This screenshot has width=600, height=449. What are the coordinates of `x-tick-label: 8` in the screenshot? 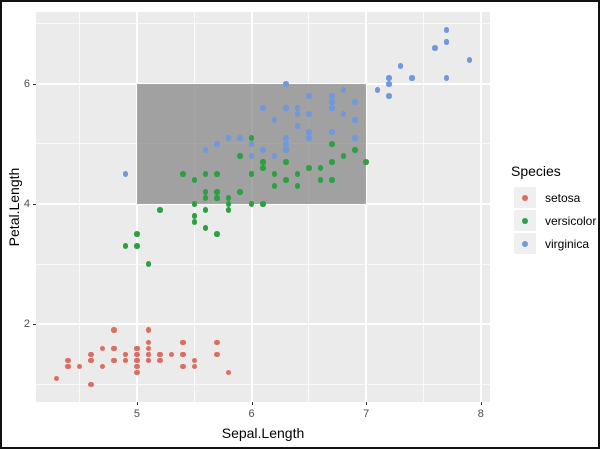 It's located at (480, 414).